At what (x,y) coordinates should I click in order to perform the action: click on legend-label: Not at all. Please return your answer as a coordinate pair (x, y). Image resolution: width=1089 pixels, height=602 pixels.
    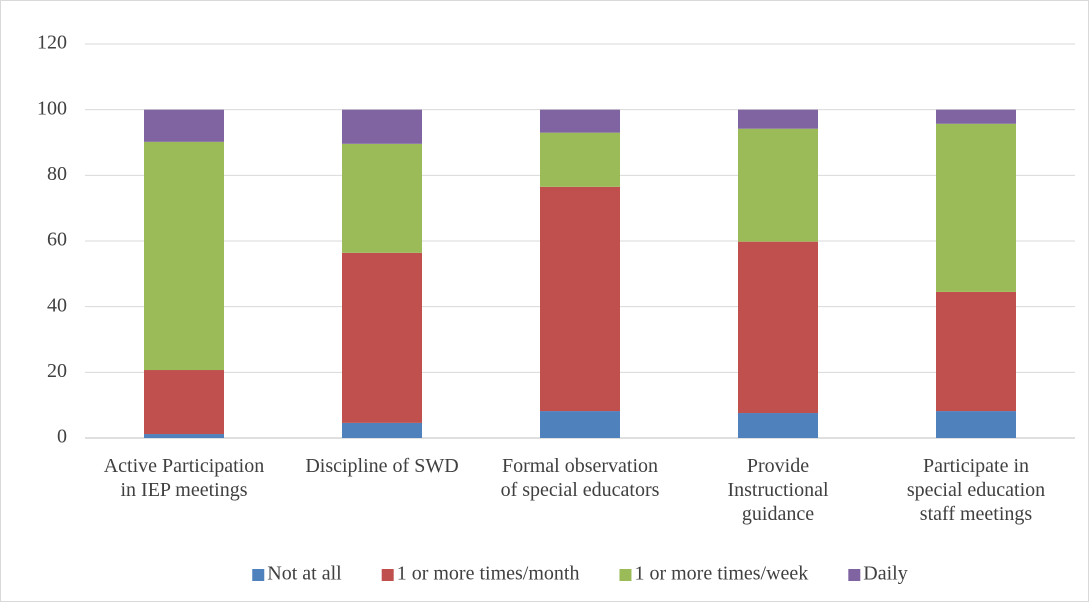
    Looking at the image, I should click on (304, 574).